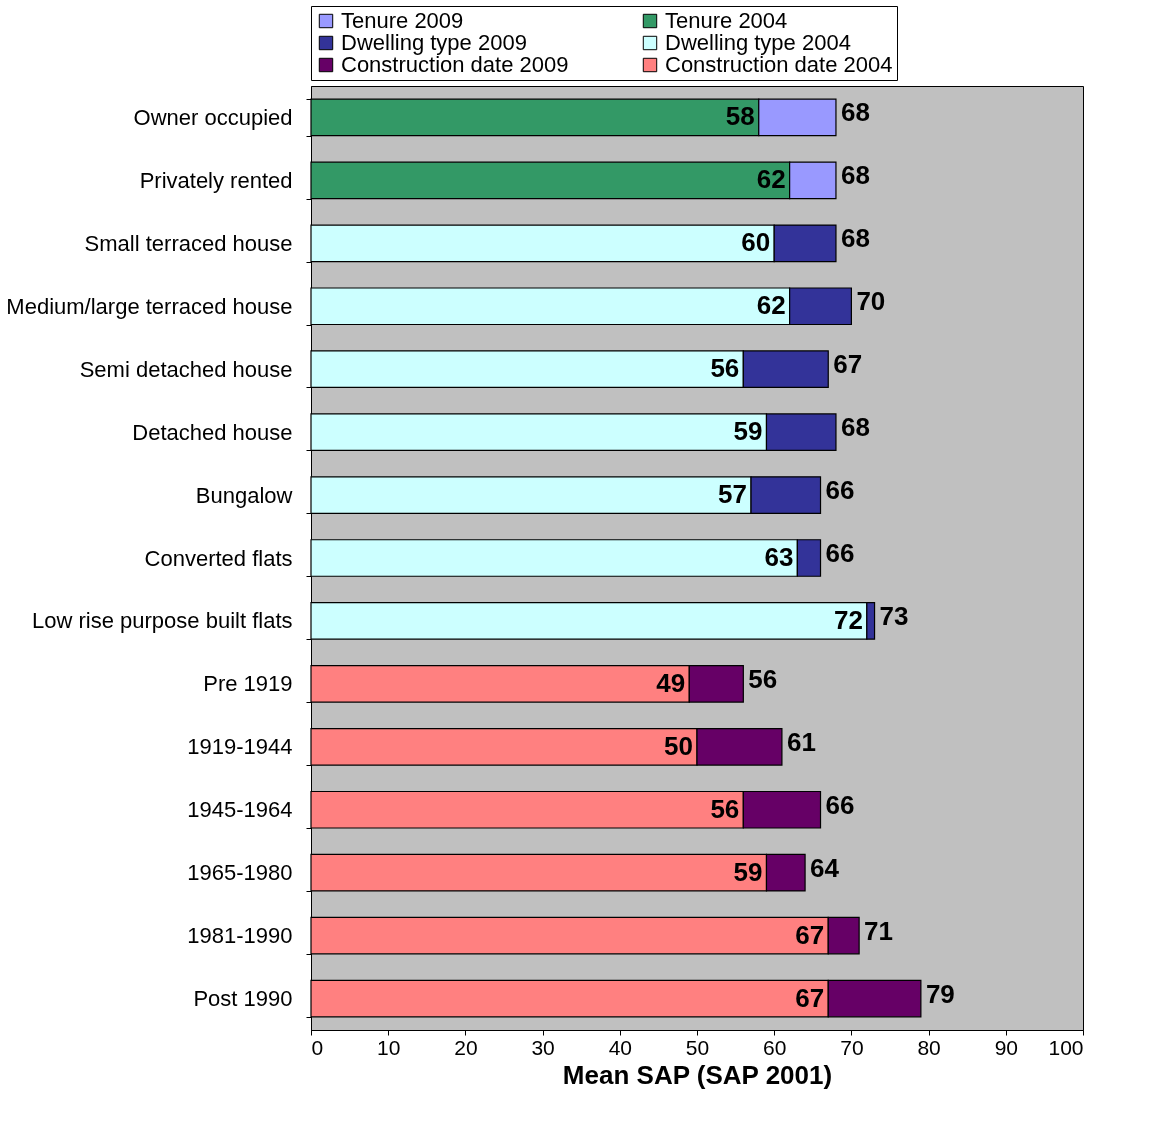 The height and width of the screenshot is (1131, 1166). I want to click on x-tick-label: 100, so click(1066, 1047).